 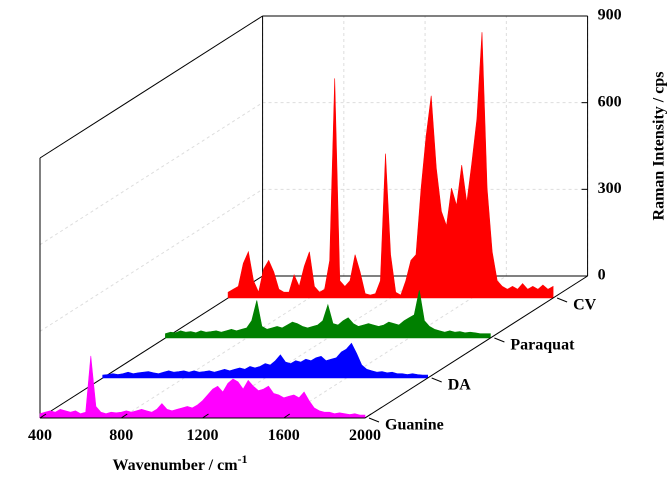 What do you see at coordinates (175, 465) in the screenshot?
I see `x-label-text: Wavenumber / cm` at bounding box center [175, 465].